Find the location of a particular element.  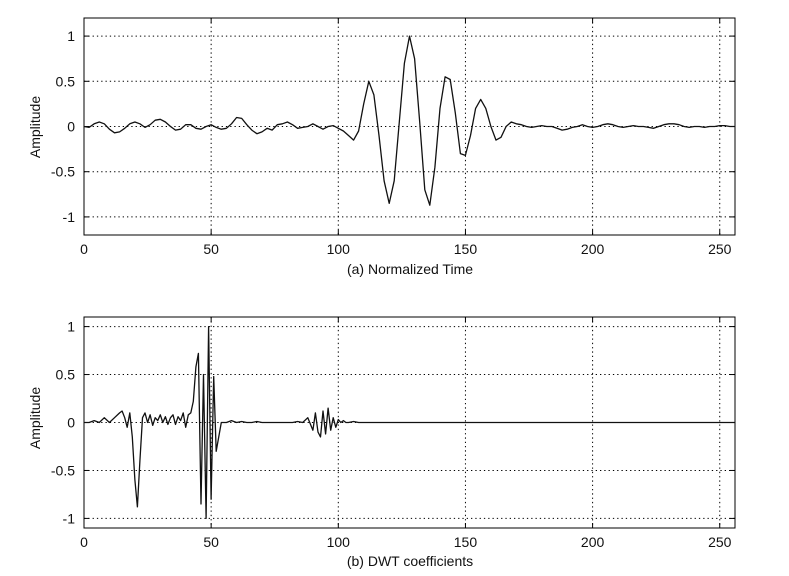

ytick-label-b-2: 0 is located at coordinates (71, 423).